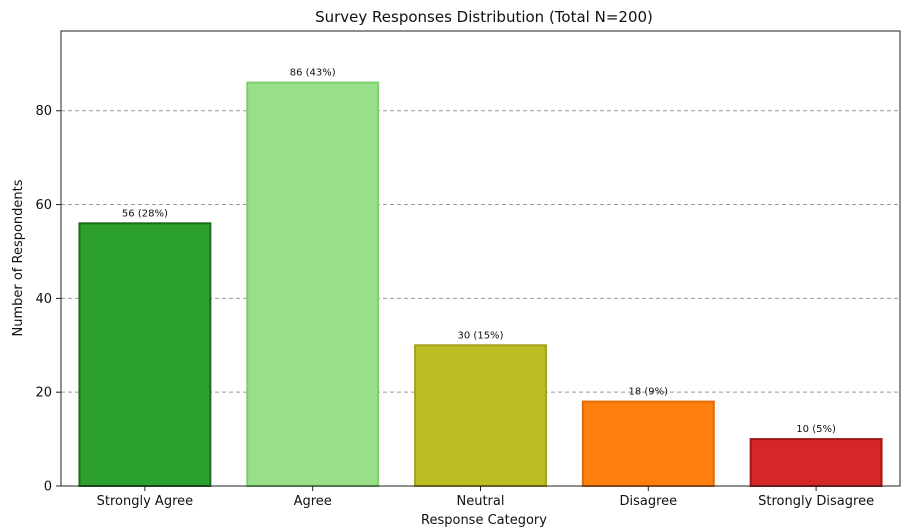 The image size is (902, 532). I want to click on x-axis-label: Response Category, so click(484, 520).